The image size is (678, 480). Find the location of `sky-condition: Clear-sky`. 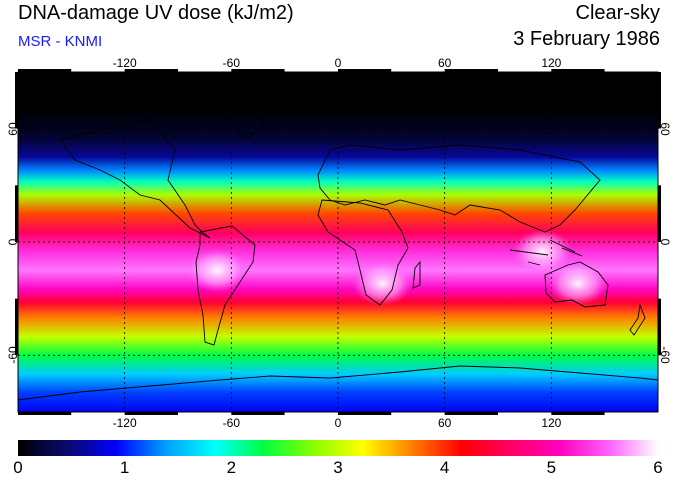

sky-condition: Clear-sky is located at coordinates (617, 13).